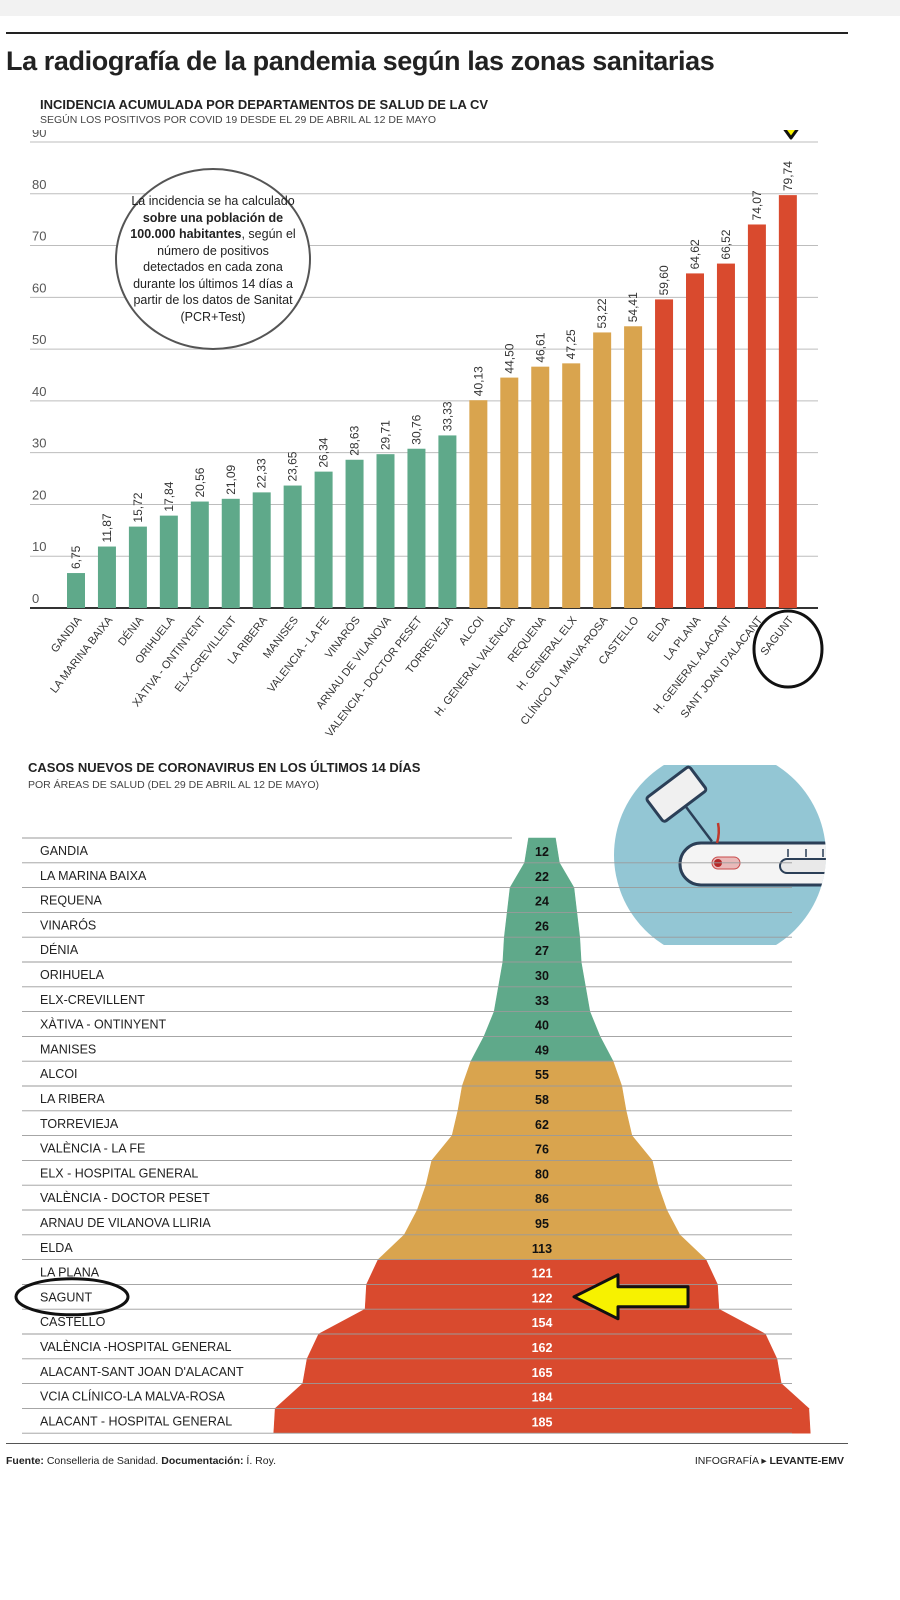 This screenshot has width=900, height=1600. What do you see at coordinates (71, 901) in the screenshot?
I see `row-category-label: REQUENA` at bounding box center [71, 901].